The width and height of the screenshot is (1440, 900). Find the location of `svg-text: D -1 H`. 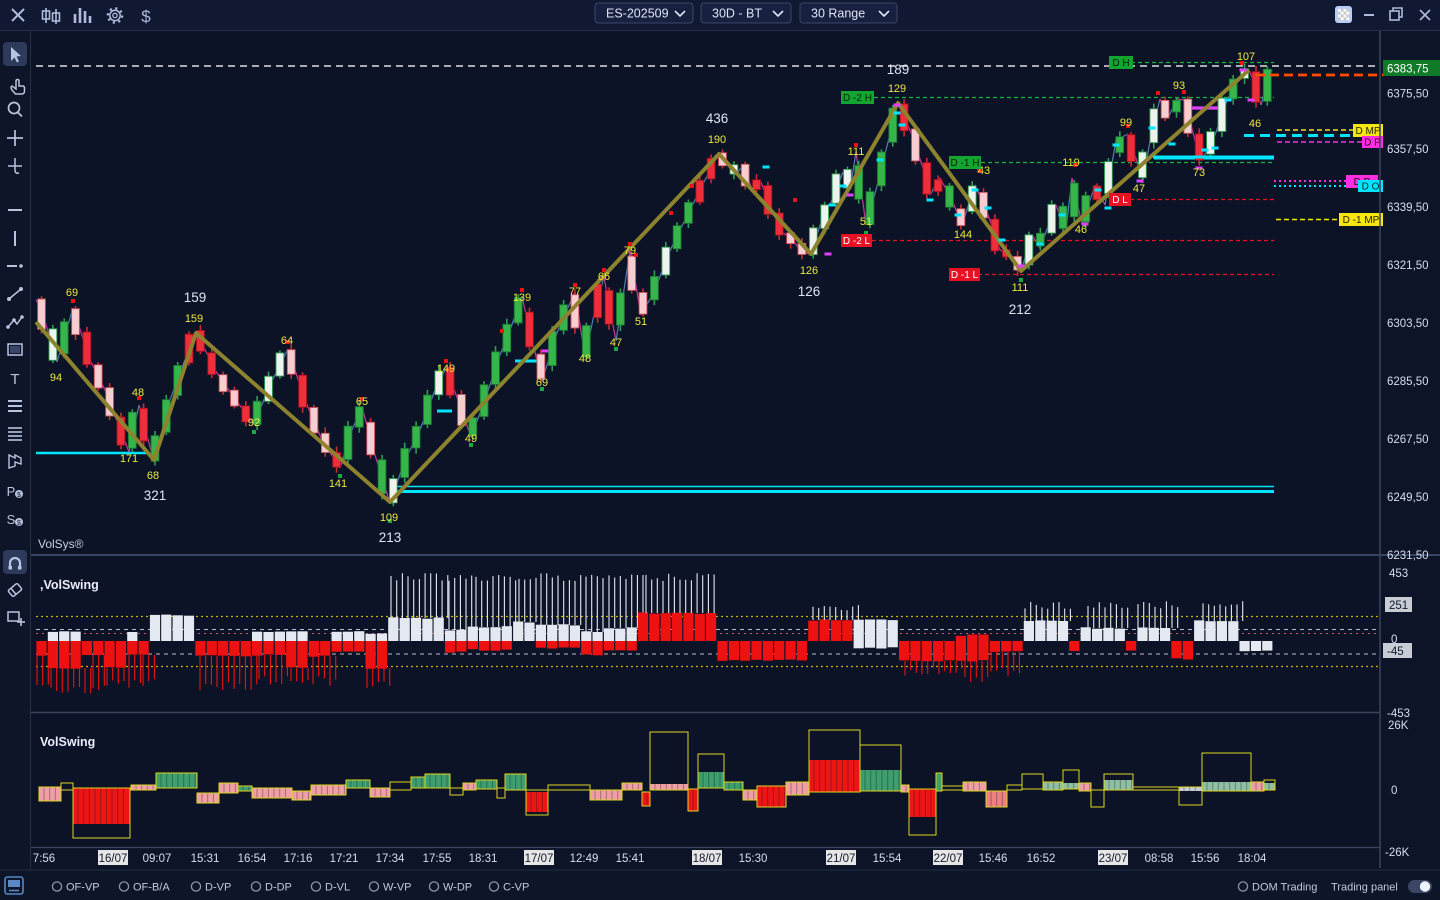

svg-text: D -1 H is located at coordinates (965, 163).